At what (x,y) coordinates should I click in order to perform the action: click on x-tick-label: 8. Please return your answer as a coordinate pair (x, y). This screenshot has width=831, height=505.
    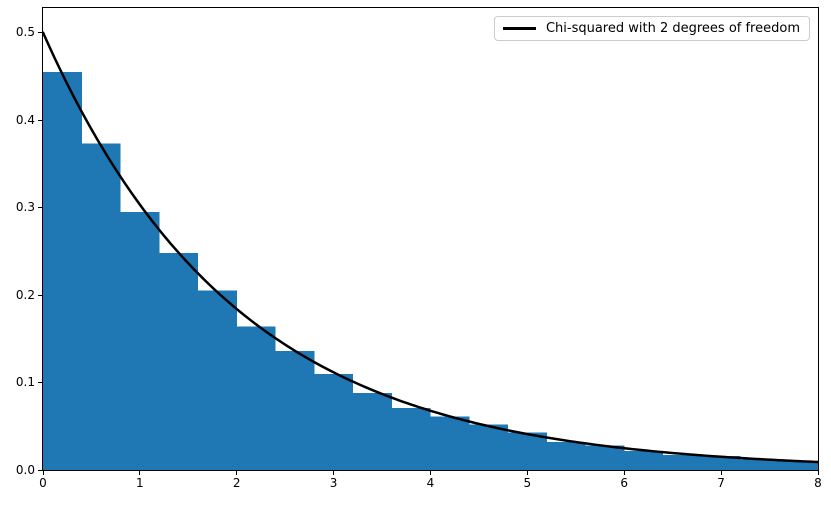
    Looking at the image, I should click on (818, 483).